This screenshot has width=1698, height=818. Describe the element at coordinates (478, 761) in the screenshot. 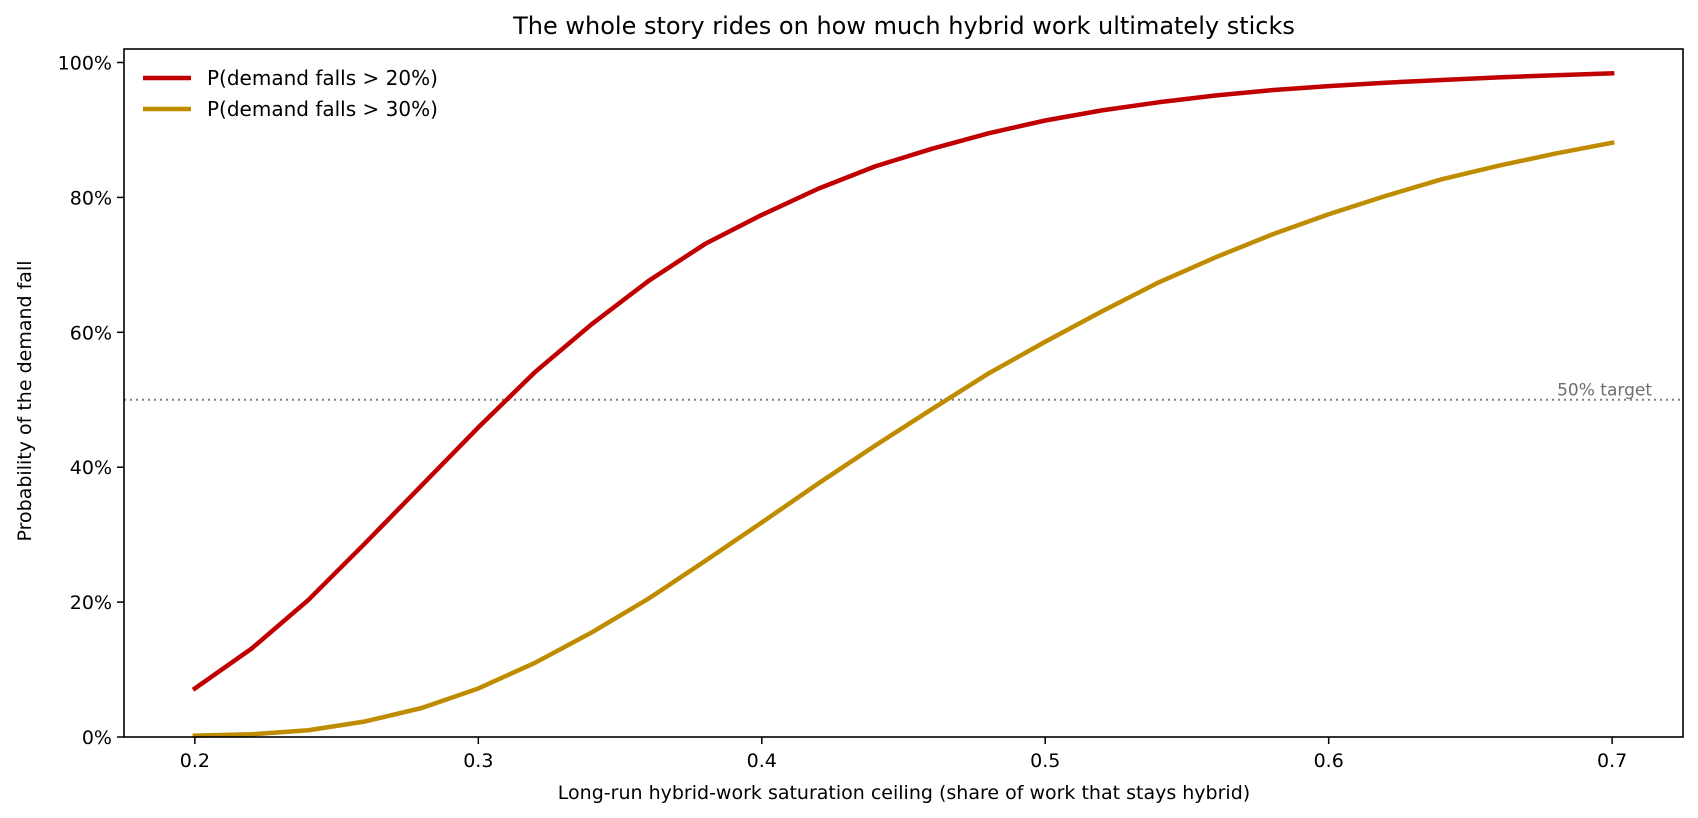

I see `x-tick-label: 0.3` at that location.